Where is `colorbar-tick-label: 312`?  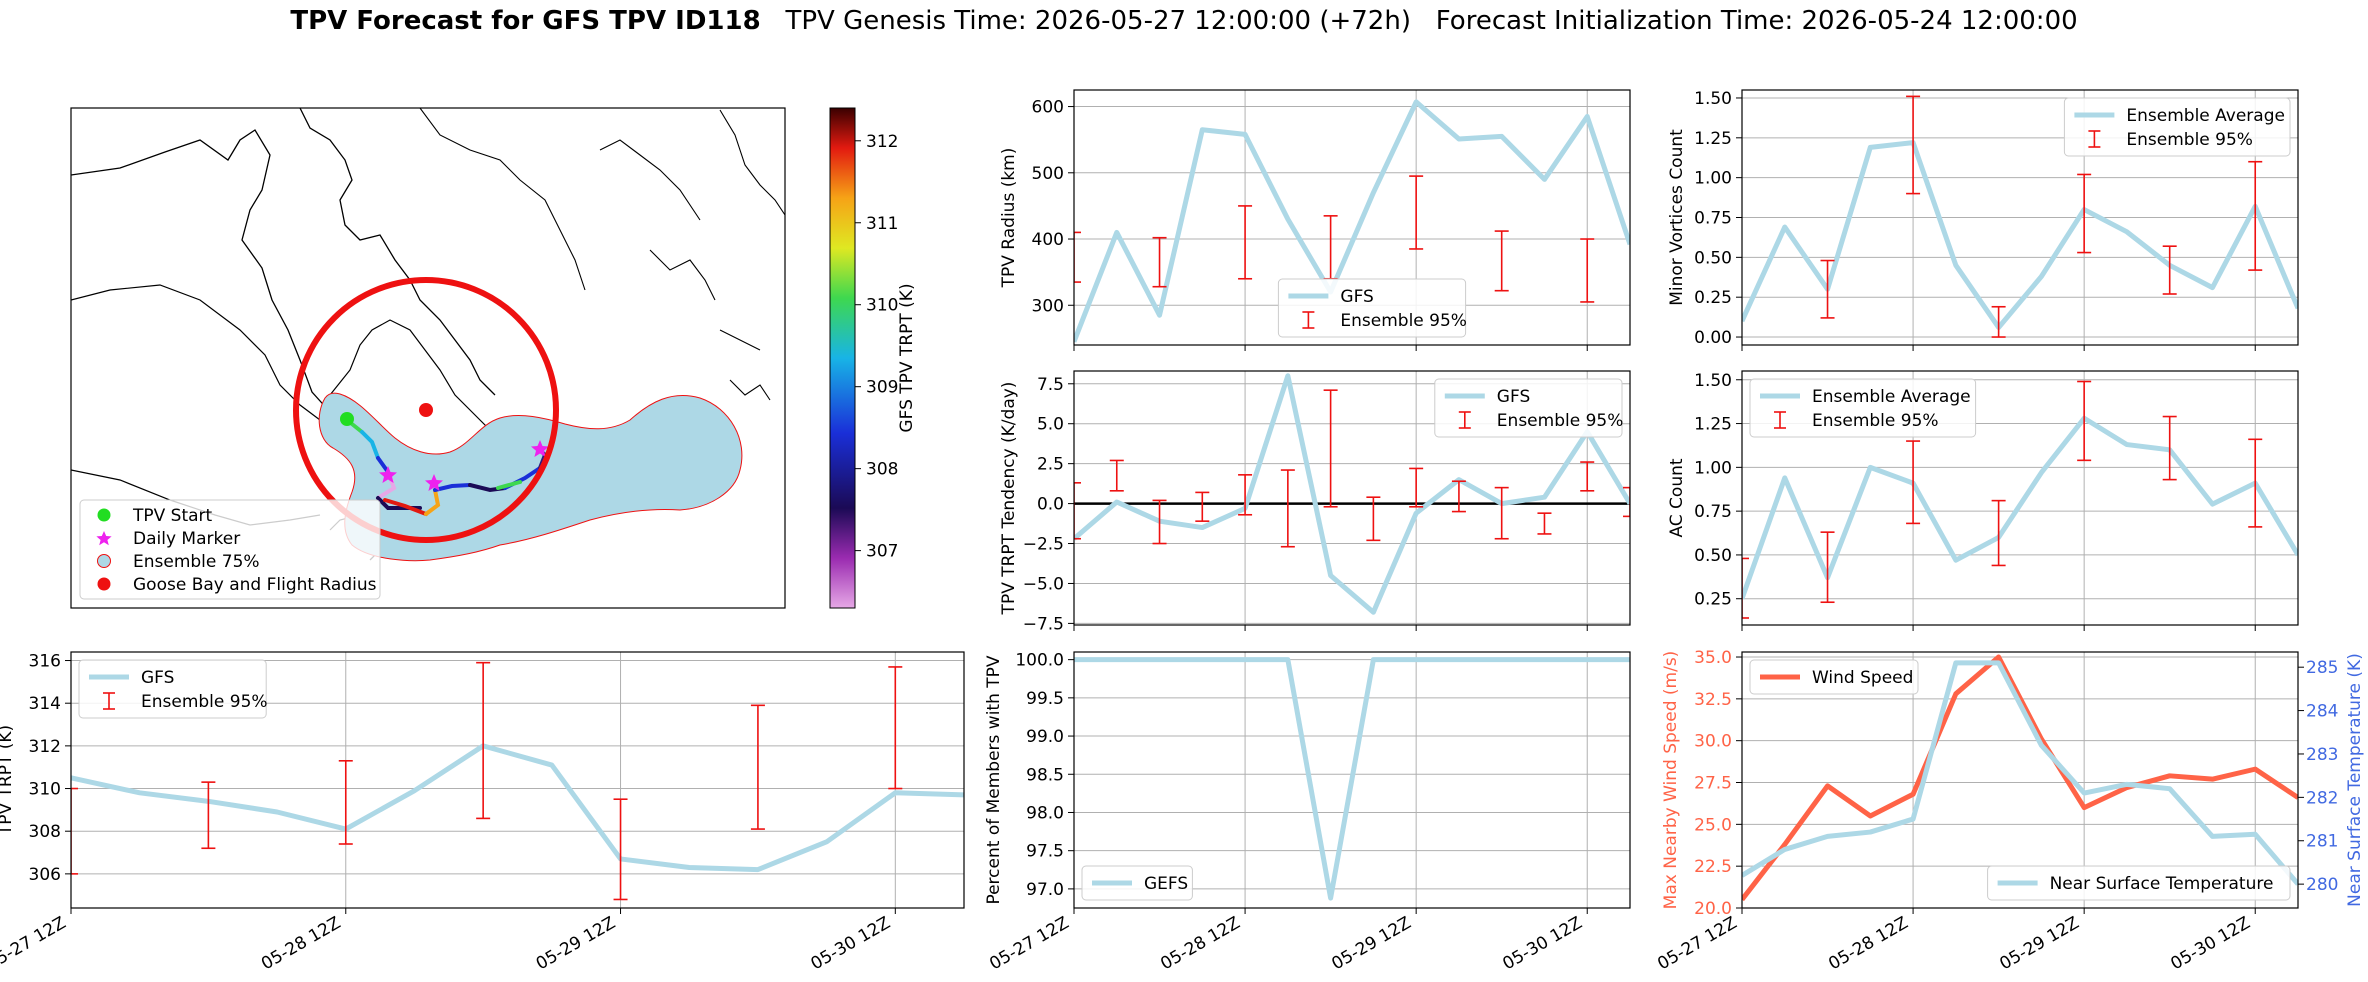
colorbar-tick-label: 312 is located at coordinates (882, 142).